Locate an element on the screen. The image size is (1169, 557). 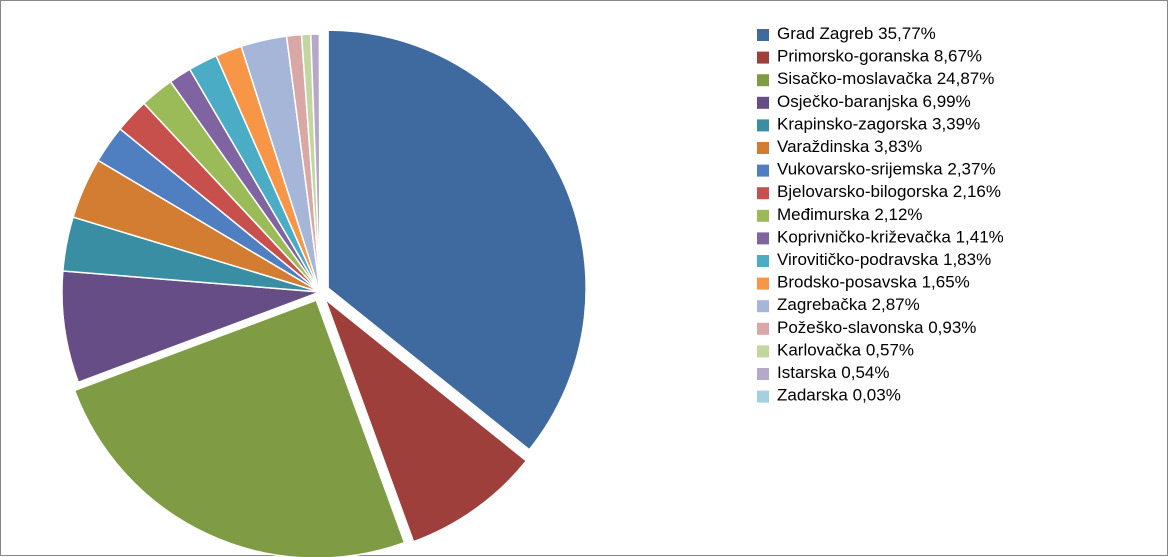
legend-value: 1,83% is located at coordinates (967, 259).